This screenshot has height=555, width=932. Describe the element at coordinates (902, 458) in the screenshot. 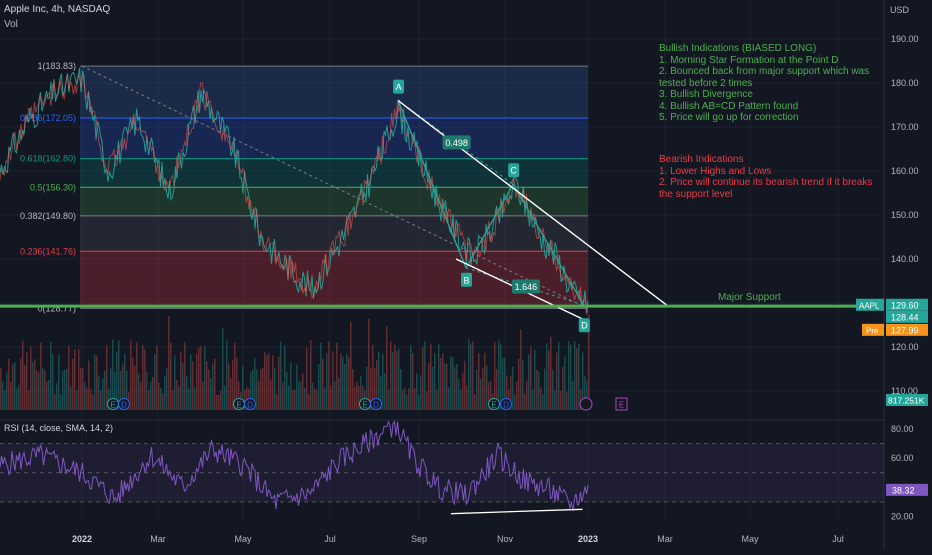

I see `rsi-tick-label: 60.00` at that location.